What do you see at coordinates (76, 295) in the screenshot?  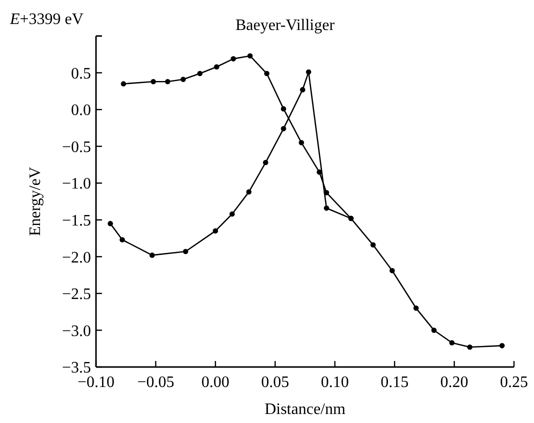 I see `y-tick-label: −2.5` at bounding box center [76, 295].